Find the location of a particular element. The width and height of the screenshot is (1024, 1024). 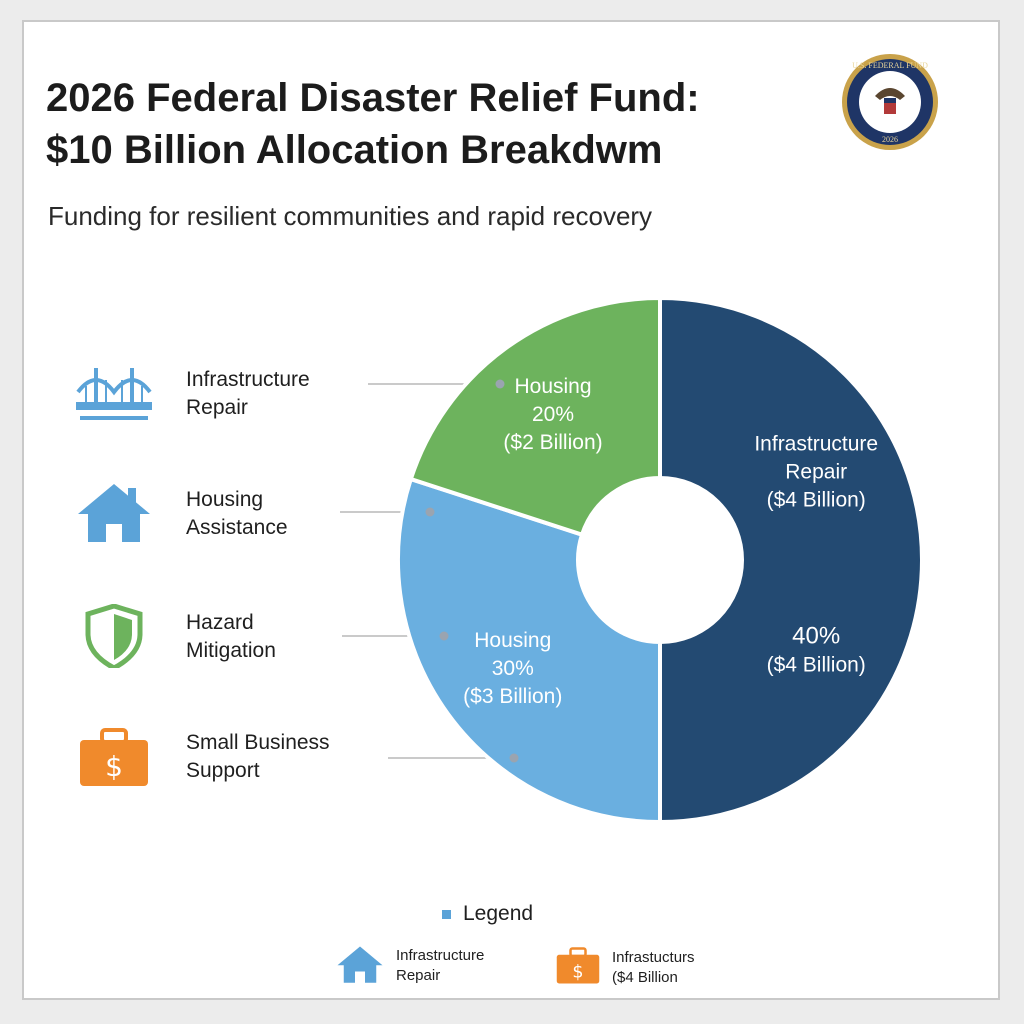

legend-item-1: Infrastructure Repair is located at coordinates (461, 966).